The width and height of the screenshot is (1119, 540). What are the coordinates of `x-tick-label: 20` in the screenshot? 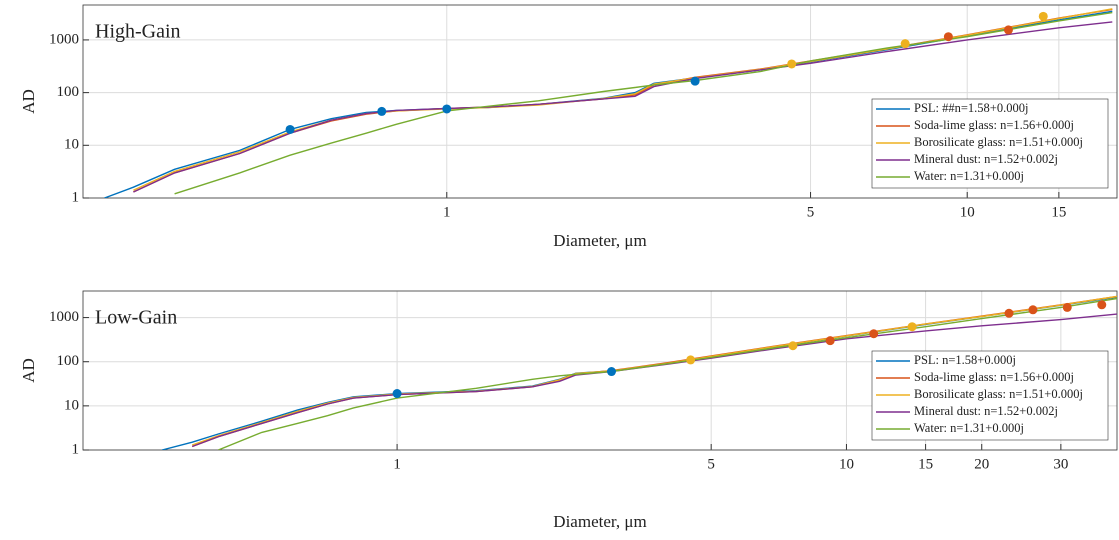 It's located at (981, 464).